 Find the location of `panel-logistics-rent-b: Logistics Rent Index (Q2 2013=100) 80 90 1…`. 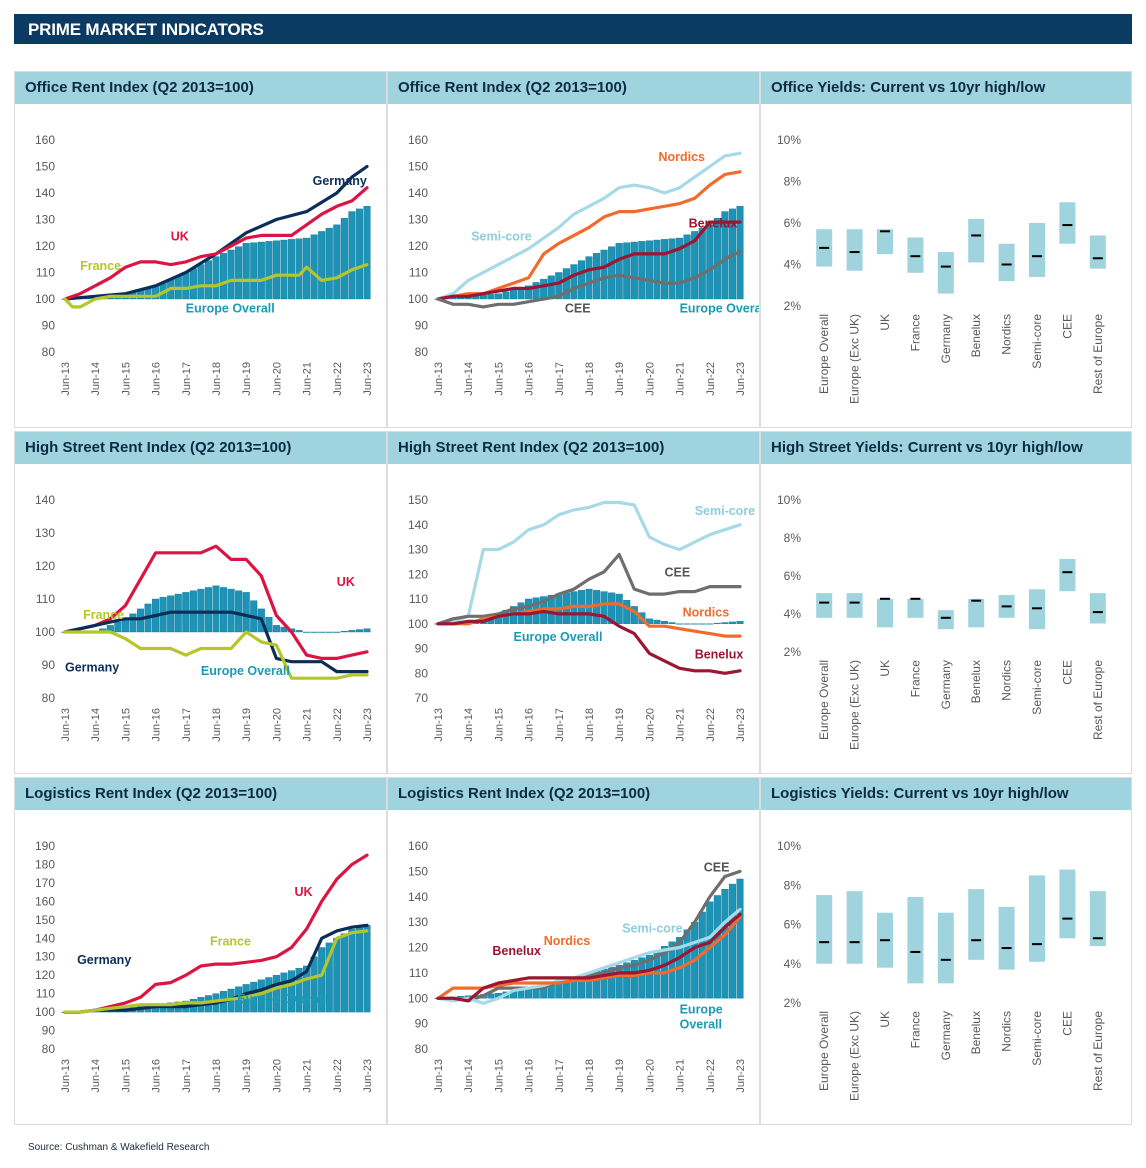

panel-logistics-rent-b: Logistics Rent Index (Q2 2013=100) 80 90 1… is located at coordinates (573, 951).